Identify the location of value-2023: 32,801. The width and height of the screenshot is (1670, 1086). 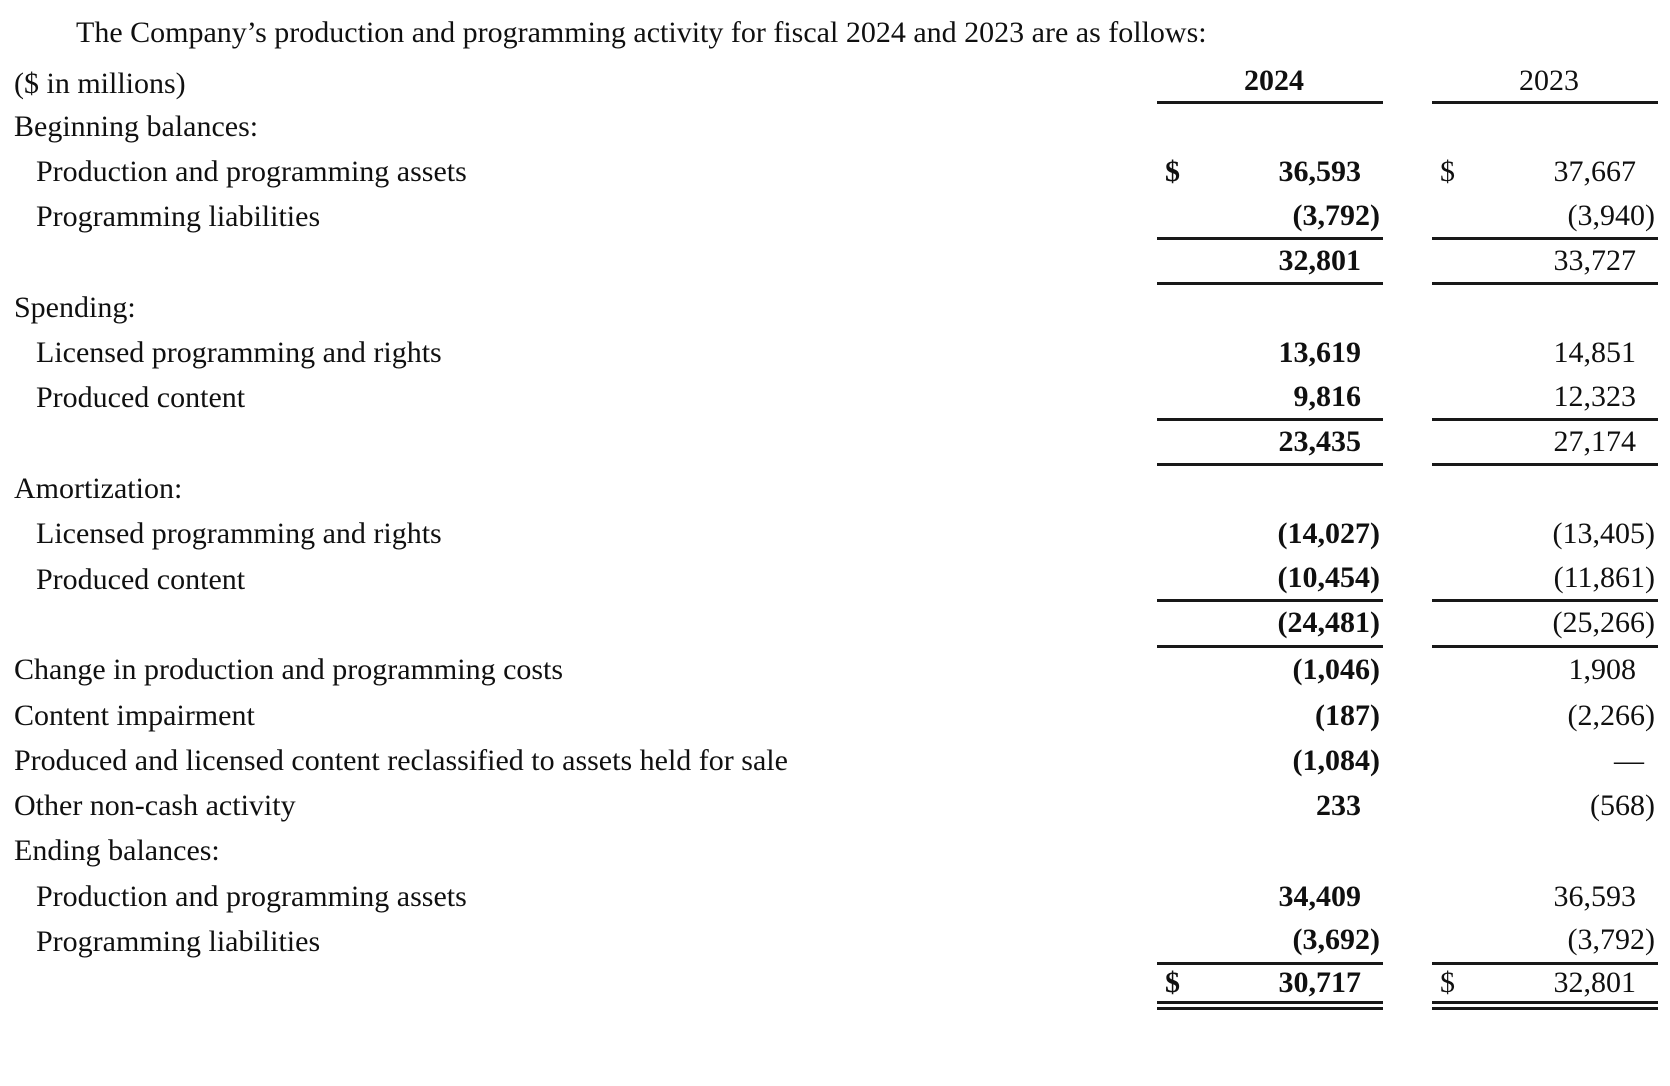
(1595, 982).